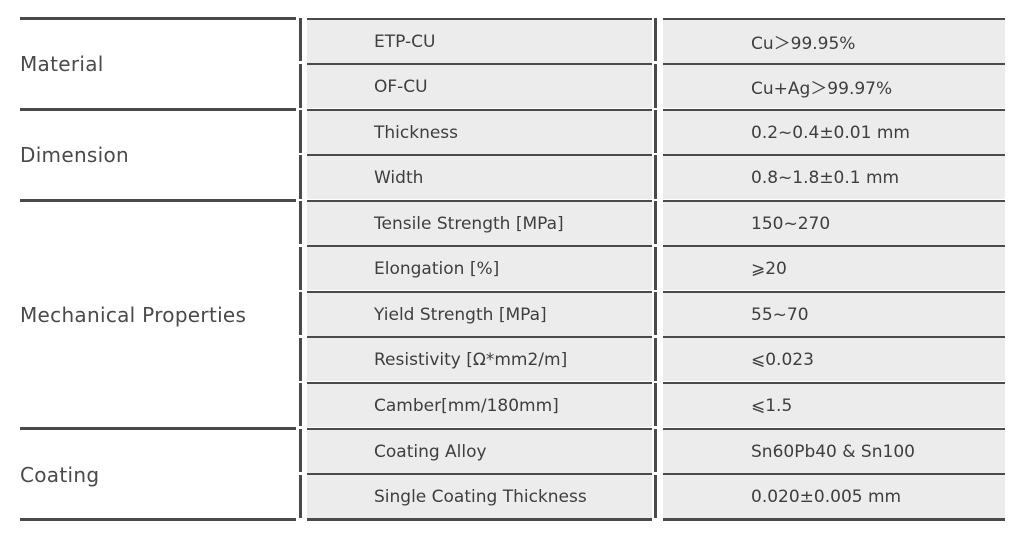 Image resolution: width=1024 pixels, height=541 pixels. I want to click on value-cell: 0.2~0.4±0.01 mm, so click(834, 131).